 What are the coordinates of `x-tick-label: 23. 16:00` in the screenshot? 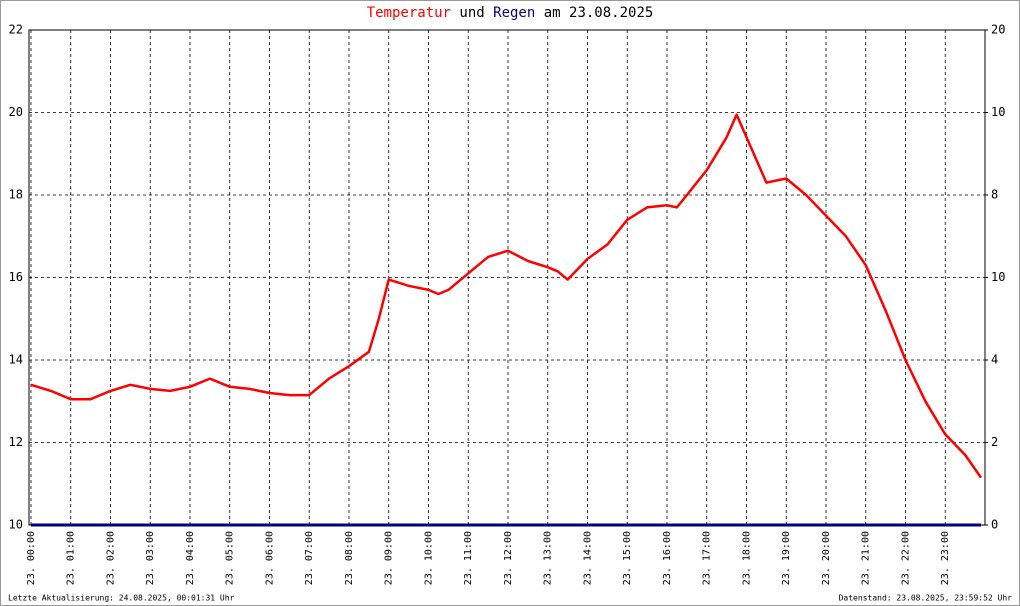 It's located at (667, 558).